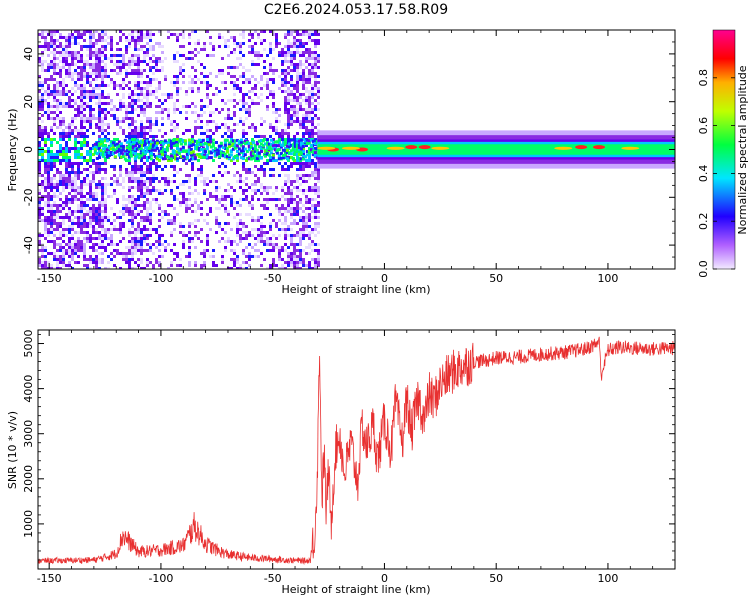 The width and height of the screenshot is (750, 600). I want to click on spectrogram-xtick-label: 50, so click(496, 278).